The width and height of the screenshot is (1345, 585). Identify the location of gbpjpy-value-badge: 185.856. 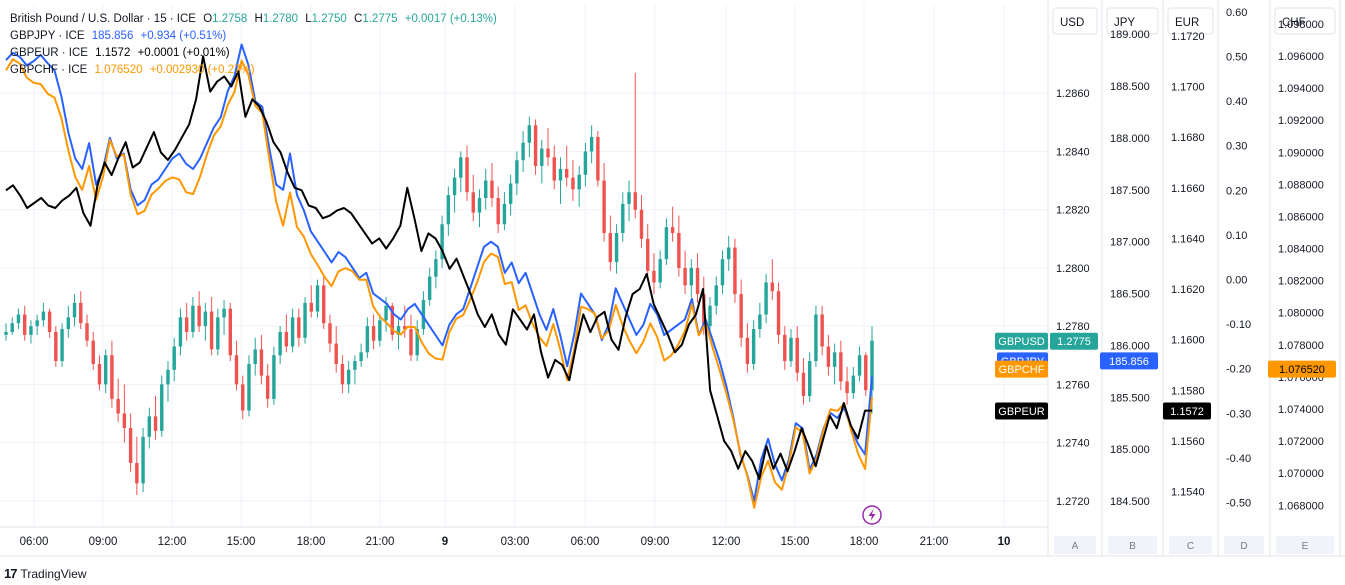
(1129, 362).